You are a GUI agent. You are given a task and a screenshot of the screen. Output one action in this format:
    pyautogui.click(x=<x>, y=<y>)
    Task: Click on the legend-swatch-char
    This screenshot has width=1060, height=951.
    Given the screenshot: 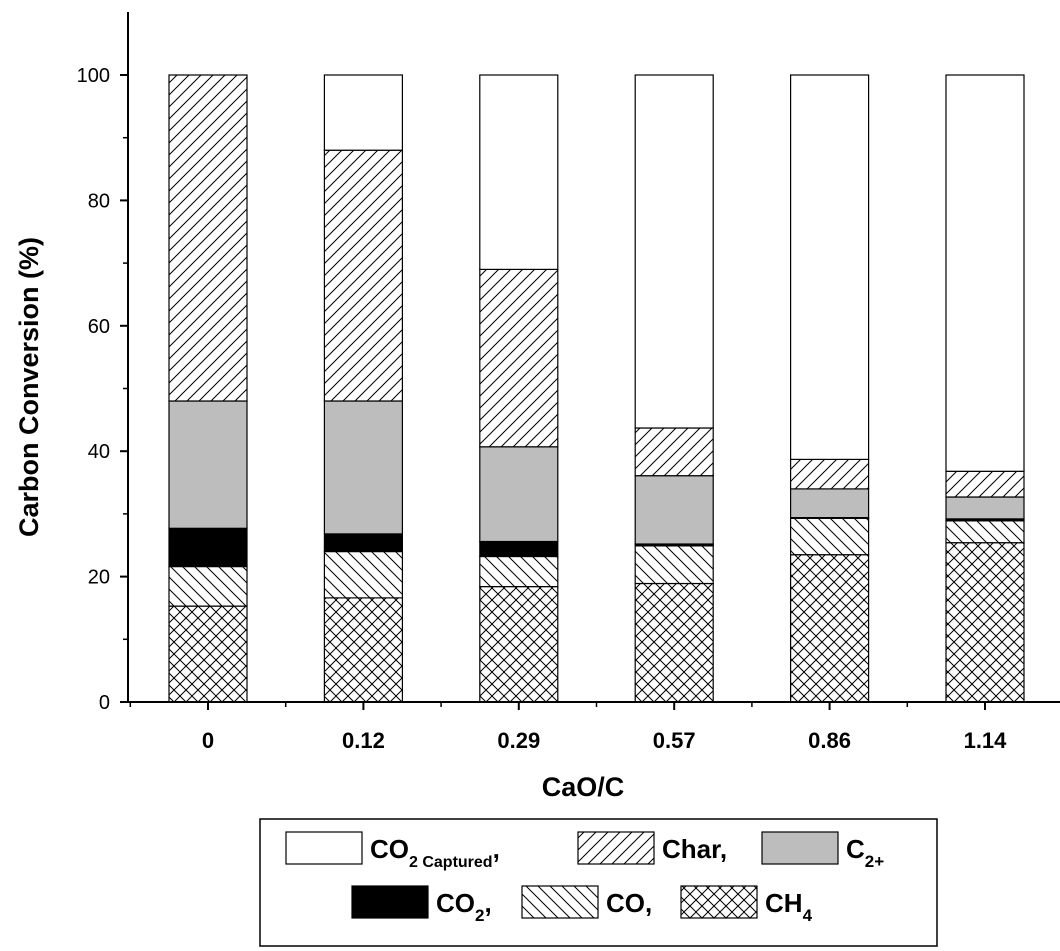 What is the action you would take?
    pyautogui.click(x=616, y=848)
    